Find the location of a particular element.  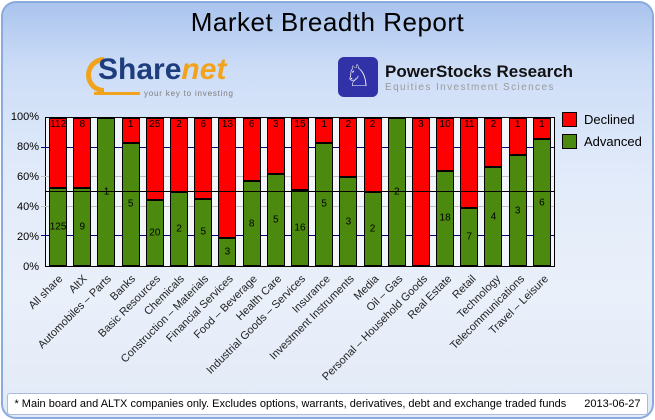

stacked-bar: 25 20 is located at coordinates (154, 192).